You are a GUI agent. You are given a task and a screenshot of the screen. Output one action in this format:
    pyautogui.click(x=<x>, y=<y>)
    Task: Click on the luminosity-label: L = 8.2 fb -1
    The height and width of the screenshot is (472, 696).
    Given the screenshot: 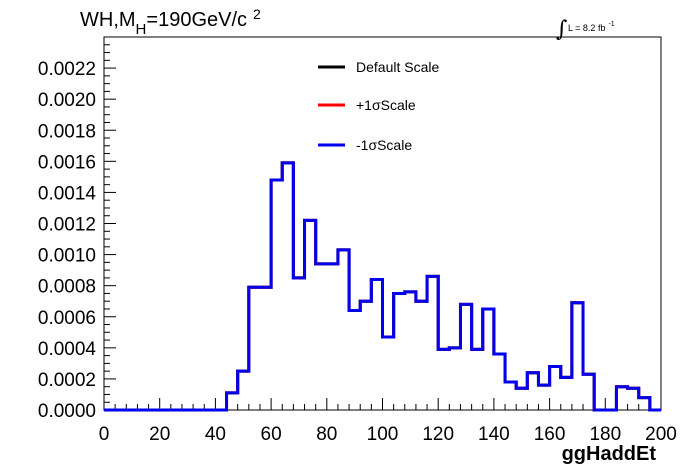 What is the action you would take?
    pyautogui.click(x=591, y=27)
    